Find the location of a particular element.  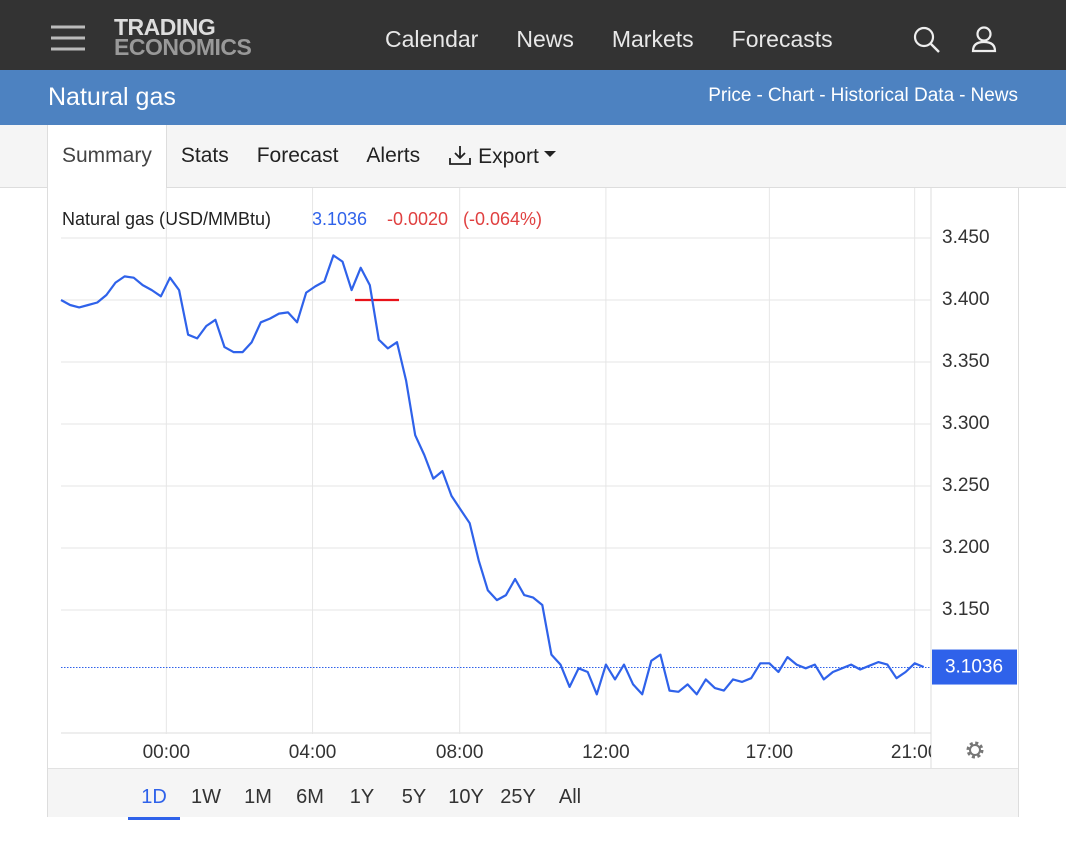

tab-bar: Summary Stats Forecast Alerts Export is located at coordinates (533, 156).